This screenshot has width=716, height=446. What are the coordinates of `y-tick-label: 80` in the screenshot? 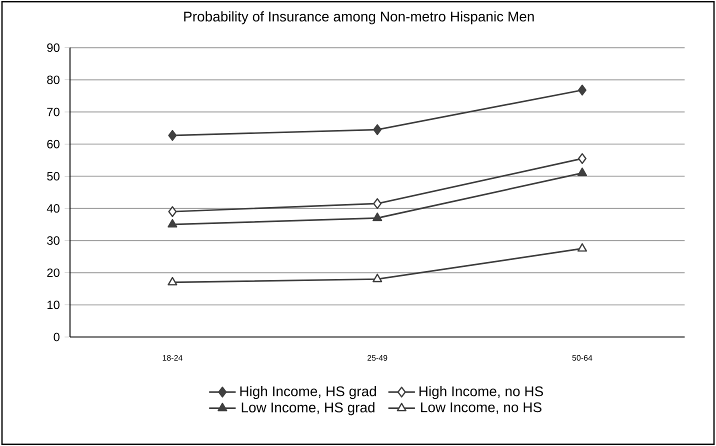 It's located at (53, 80).